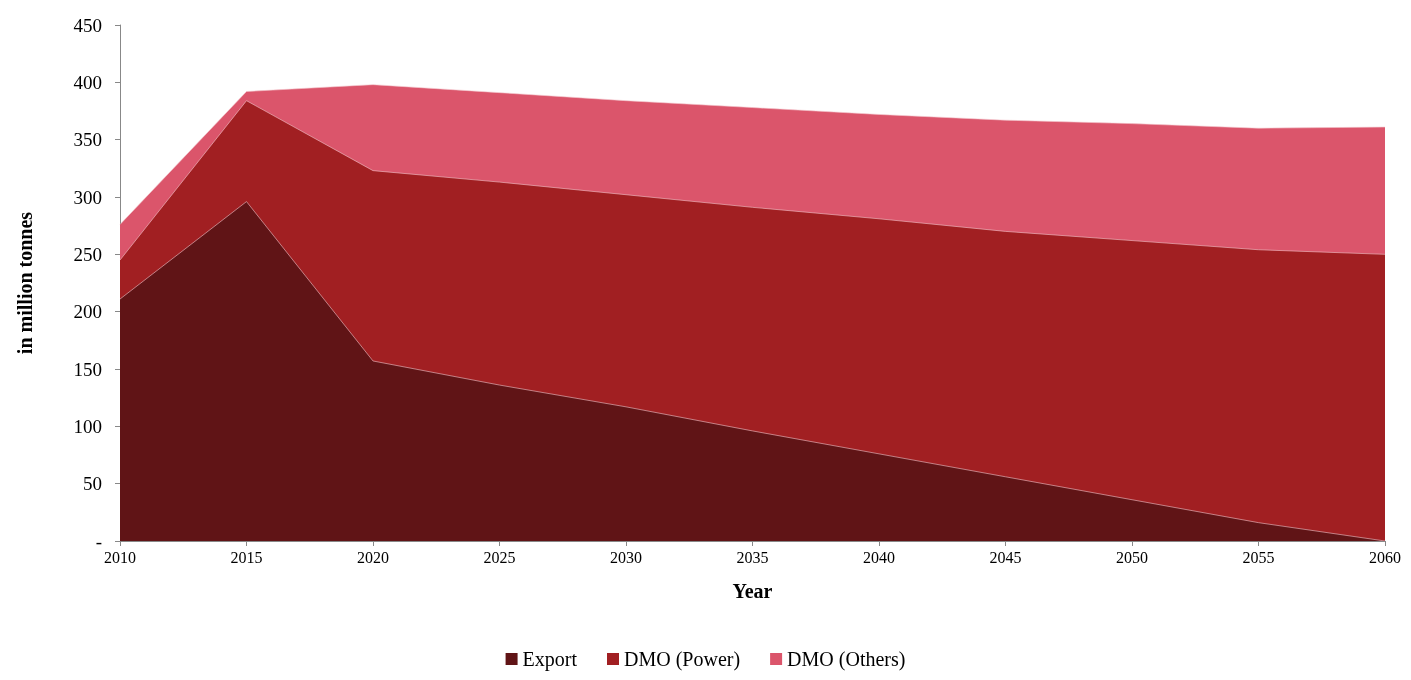 The image size is (1411, 680). I want to click on x-axis-title: Year, so click(752, 591).